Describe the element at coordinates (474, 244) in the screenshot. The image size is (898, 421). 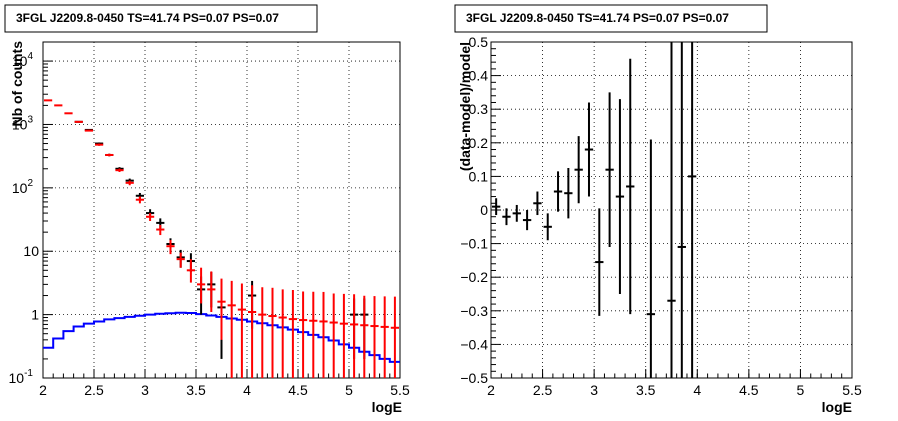
I see `residuals-y-tick-label: −0.1` at that location.